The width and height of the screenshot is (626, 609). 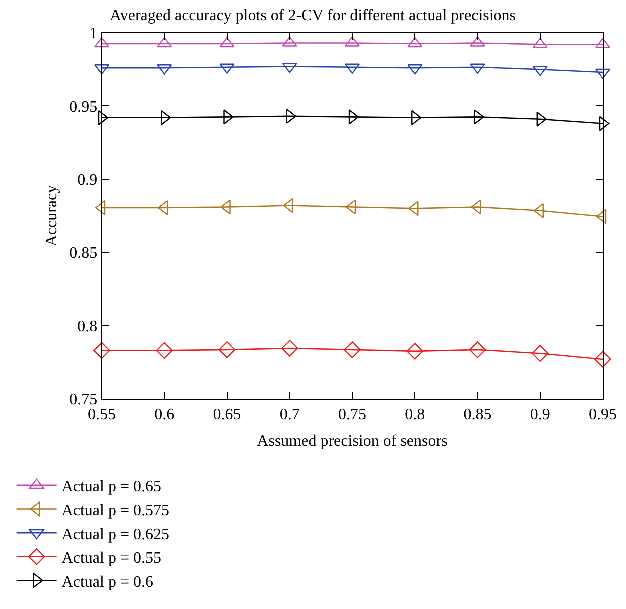 What do you see at coordinates (603, 415) in the screenshot?
I see `x-tick-label: 0.95` at bounding box center [603, 415].